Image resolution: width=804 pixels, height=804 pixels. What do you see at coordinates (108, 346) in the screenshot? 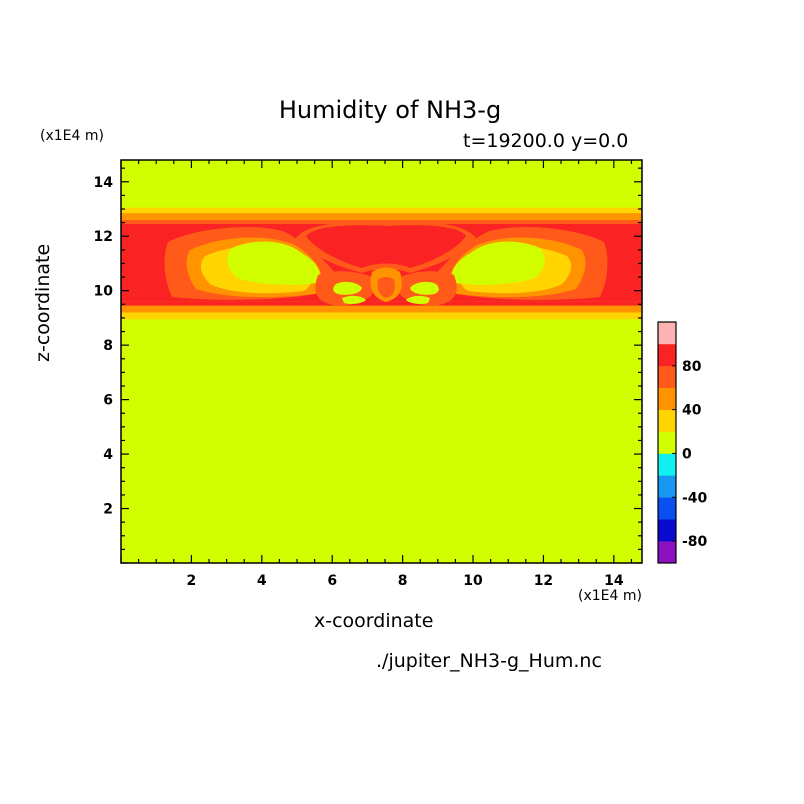
I see `y-tick-label: 8` at bounding box center [108, 346].